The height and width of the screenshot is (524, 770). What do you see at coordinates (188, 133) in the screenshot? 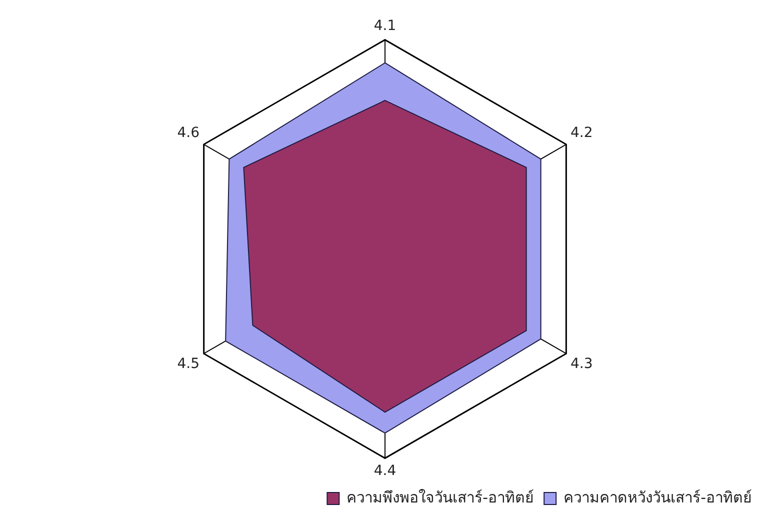
I see `spoke-label: 4.6` at bounding box center [188, 133].